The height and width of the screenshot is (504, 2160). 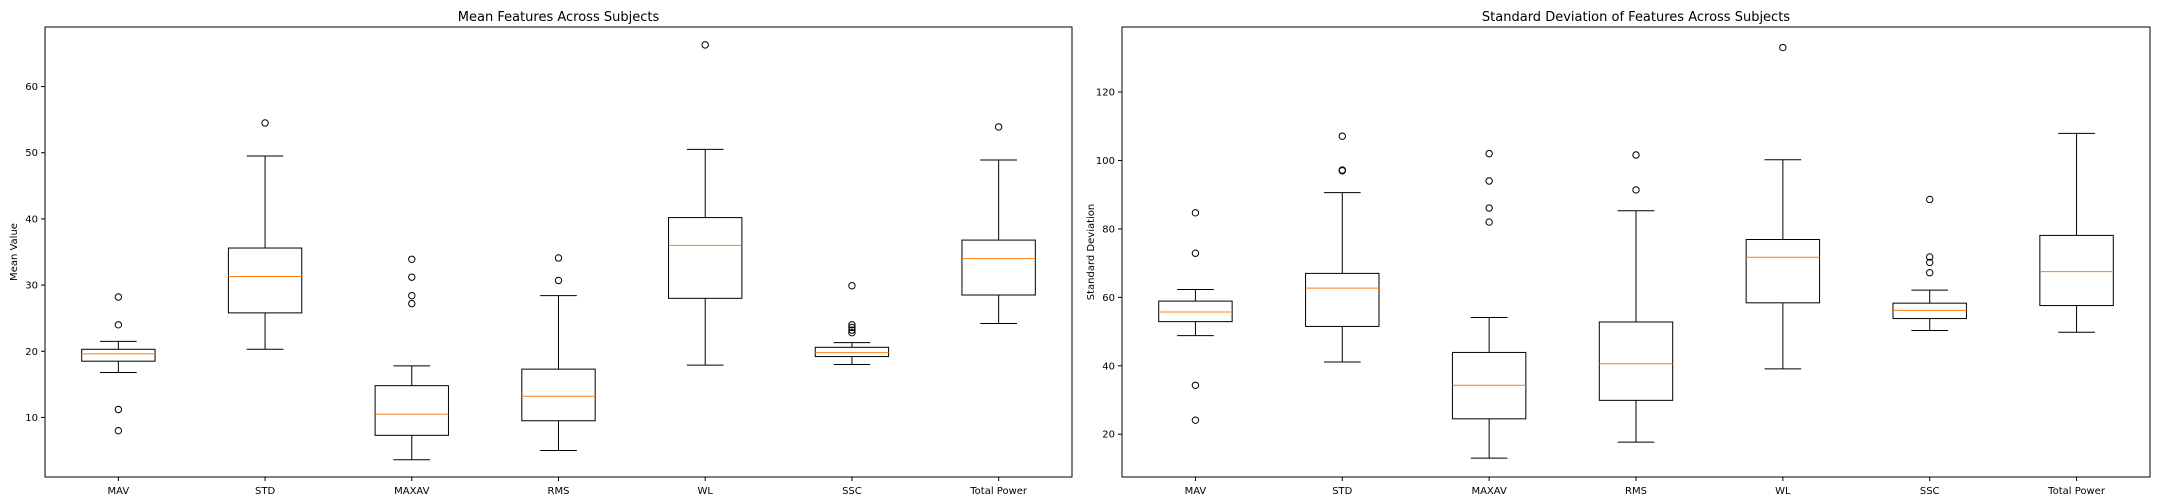 I want to click on mean-y-tick-label: 40, so click(x=31, y=219).